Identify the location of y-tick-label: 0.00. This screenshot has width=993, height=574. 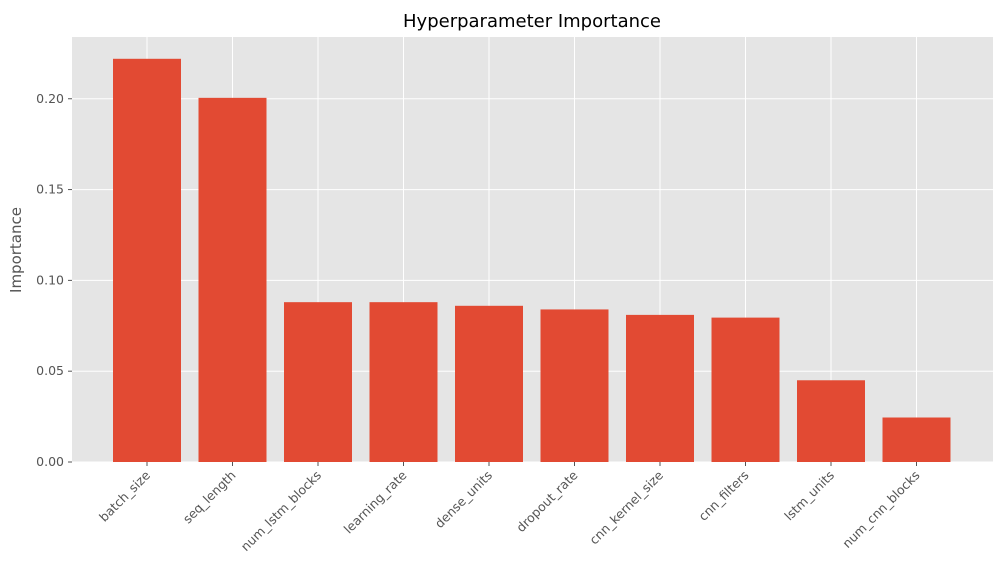
(50, 461).